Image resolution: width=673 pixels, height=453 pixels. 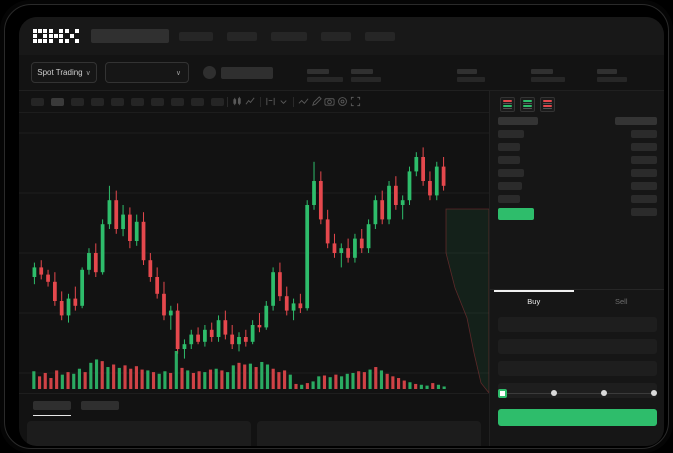 I want to click on timeframe-more, so click(x=217, y=101).